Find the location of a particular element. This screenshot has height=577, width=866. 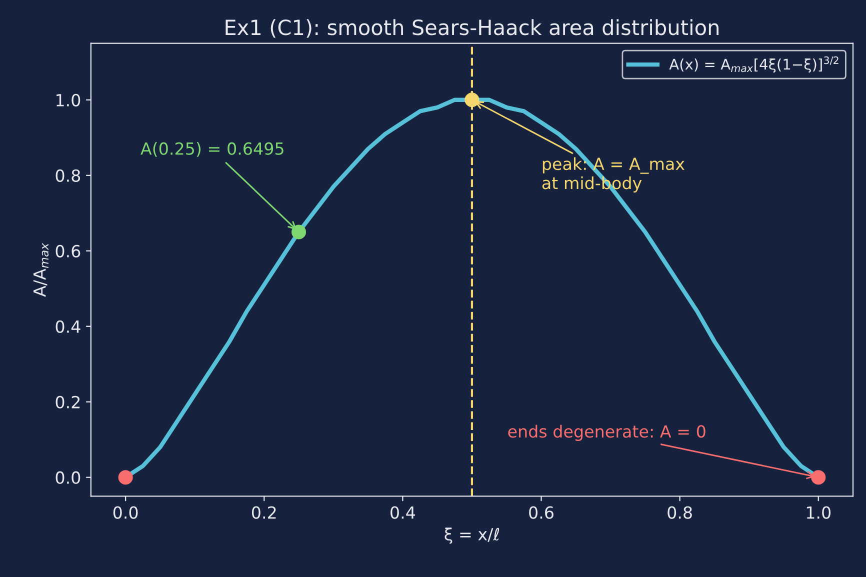

y-tick-label: 0.4 is located at coordinates (68, 326).